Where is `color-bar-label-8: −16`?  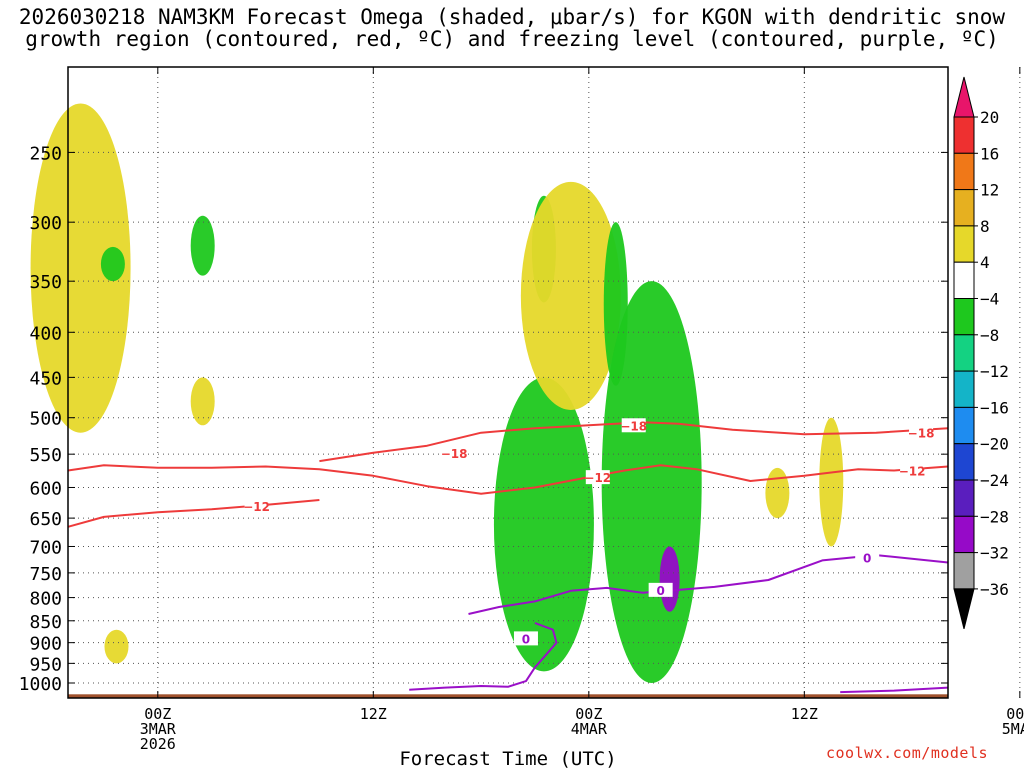 color-bar-label-8: −16 is located at coordinates (994, 407).